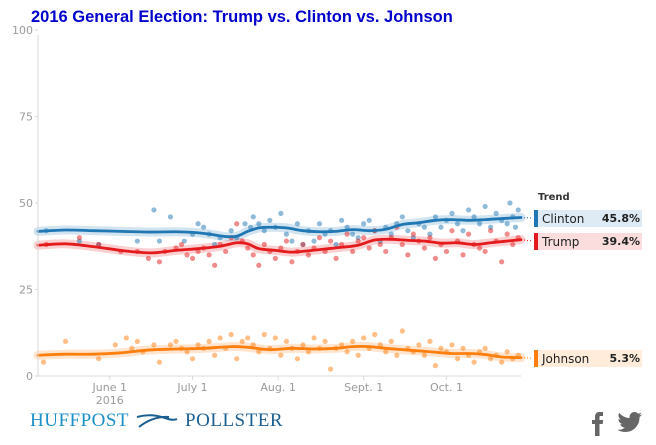 The image size is (656, 445). Describe the element at coordinates (588, 218) in the screenshot. I see `legend-item-clinton: Clinton 45.8%` at that location.